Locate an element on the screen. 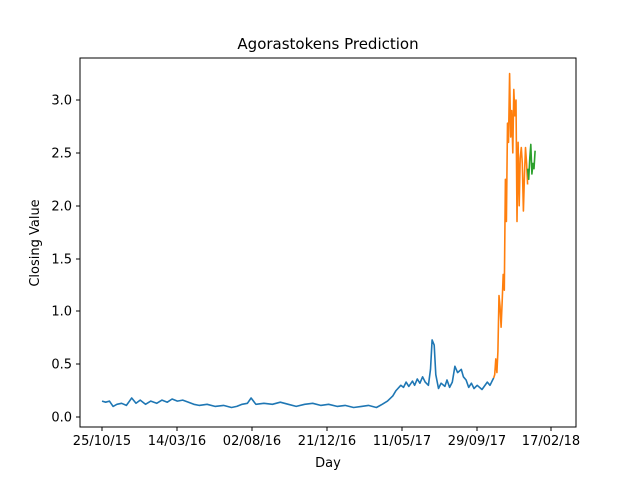 This screenshot has height=480, width=640. x-tick: 02/08/16 is located at coordinates (252, 438).